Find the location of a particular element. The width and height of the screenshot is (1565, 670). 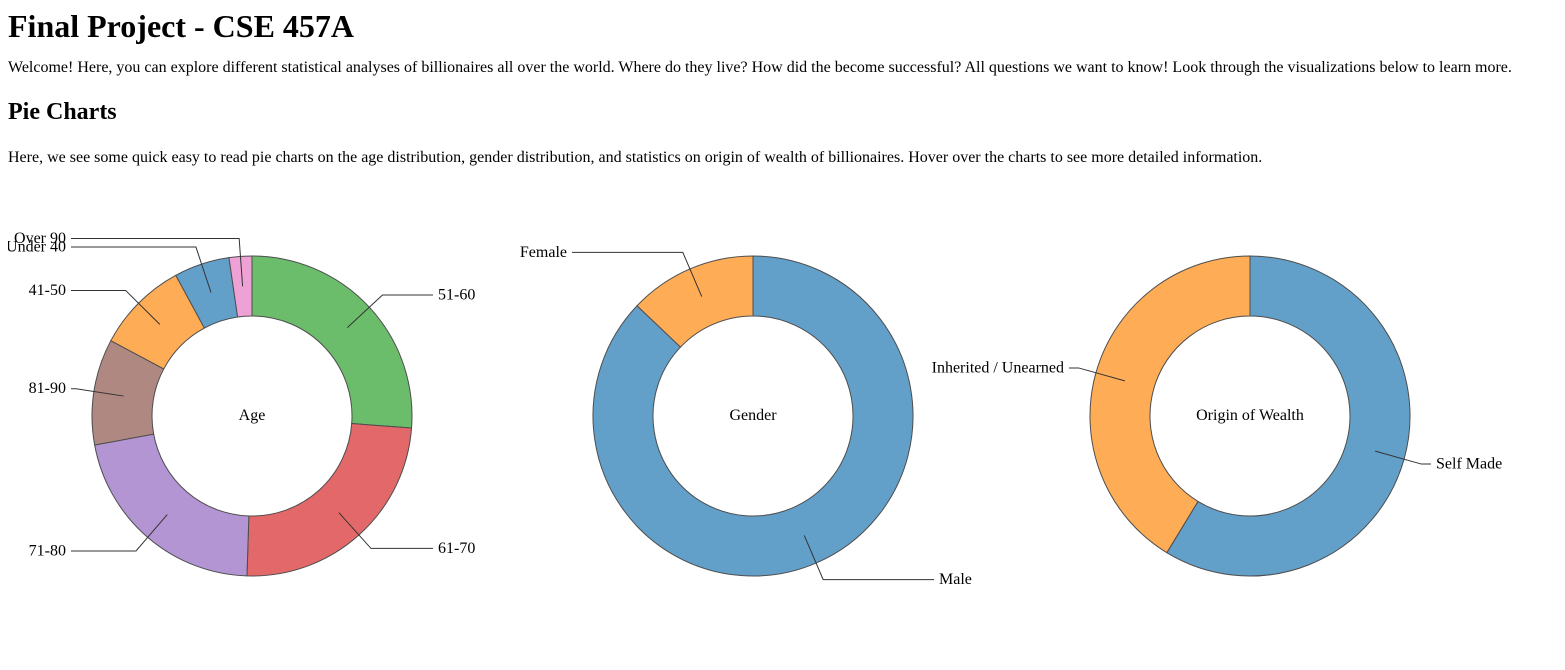

origin-of-wealth-segment-self-made is located at coordinates (1288, 416).